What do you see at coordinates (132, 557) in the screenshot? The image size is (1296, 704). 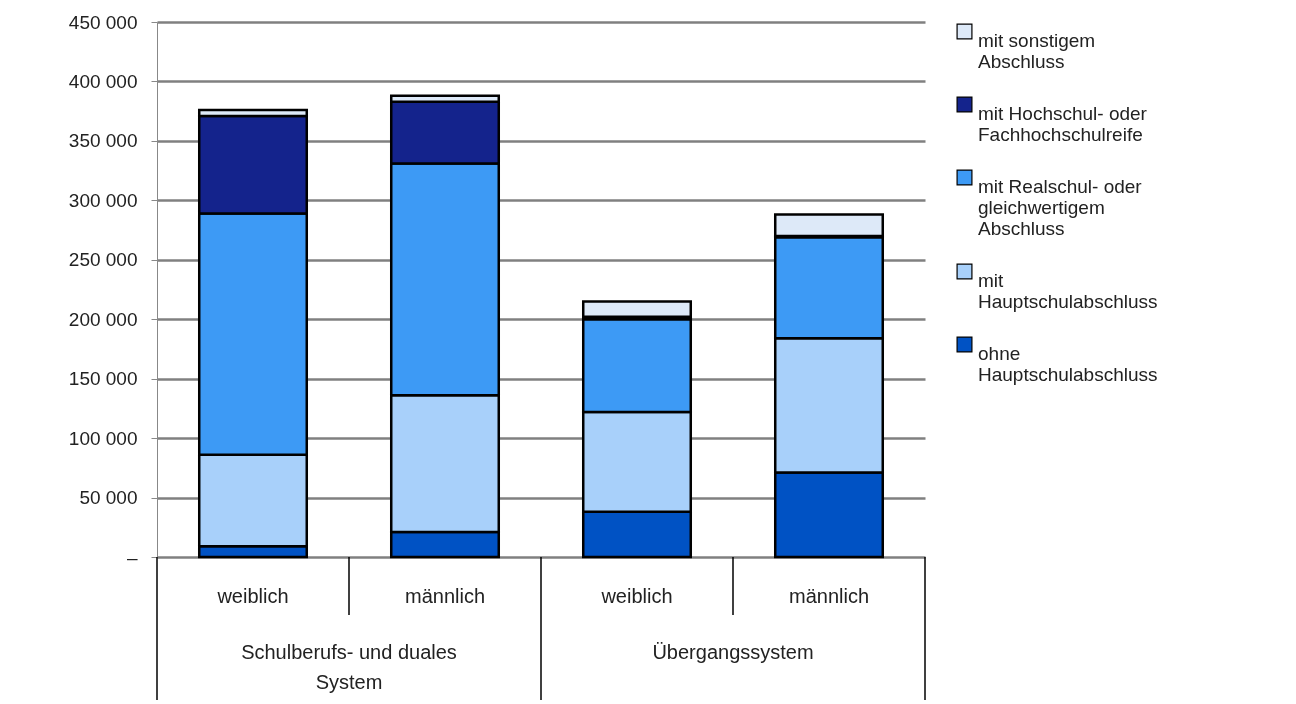 I see `y-tick-label: –` at bounding box center [132, 557].